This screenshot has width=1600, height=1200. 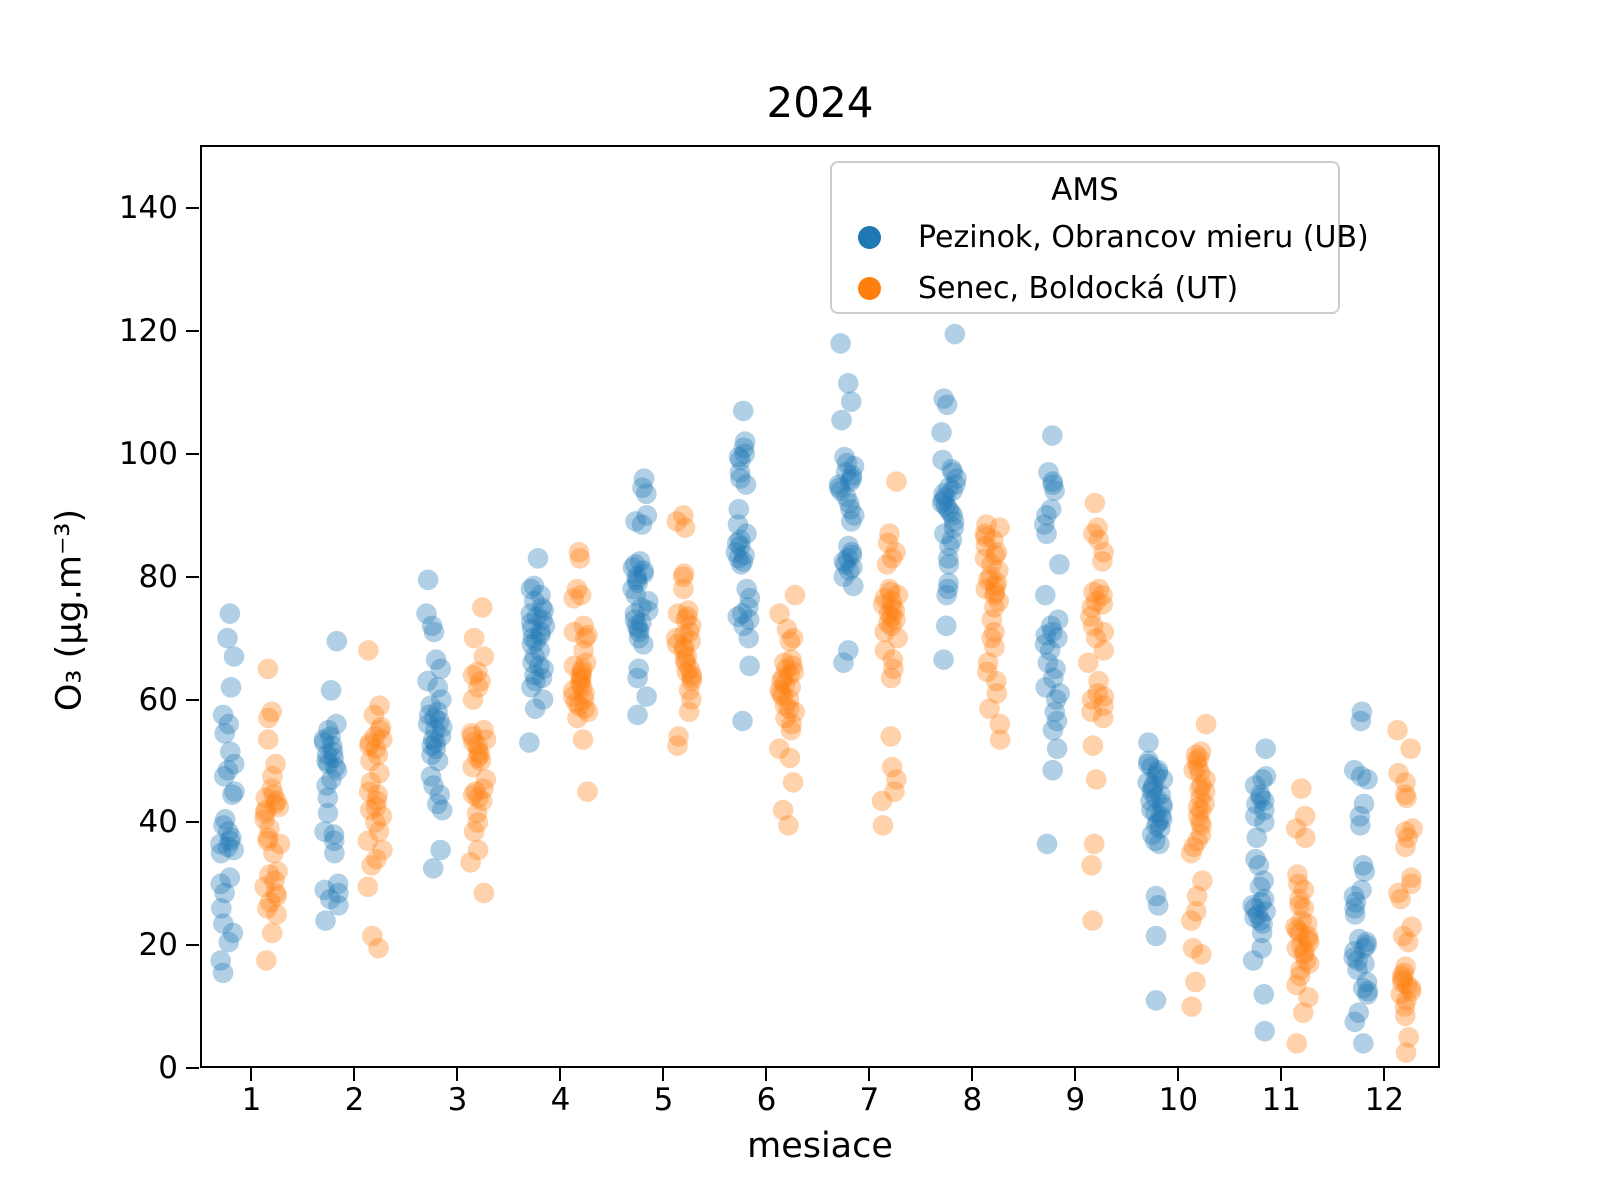 What do you see at coordinates (972, 1100) in the screenshot?
I see `x-tick-label: 8` at bounding box center [972, 1100].